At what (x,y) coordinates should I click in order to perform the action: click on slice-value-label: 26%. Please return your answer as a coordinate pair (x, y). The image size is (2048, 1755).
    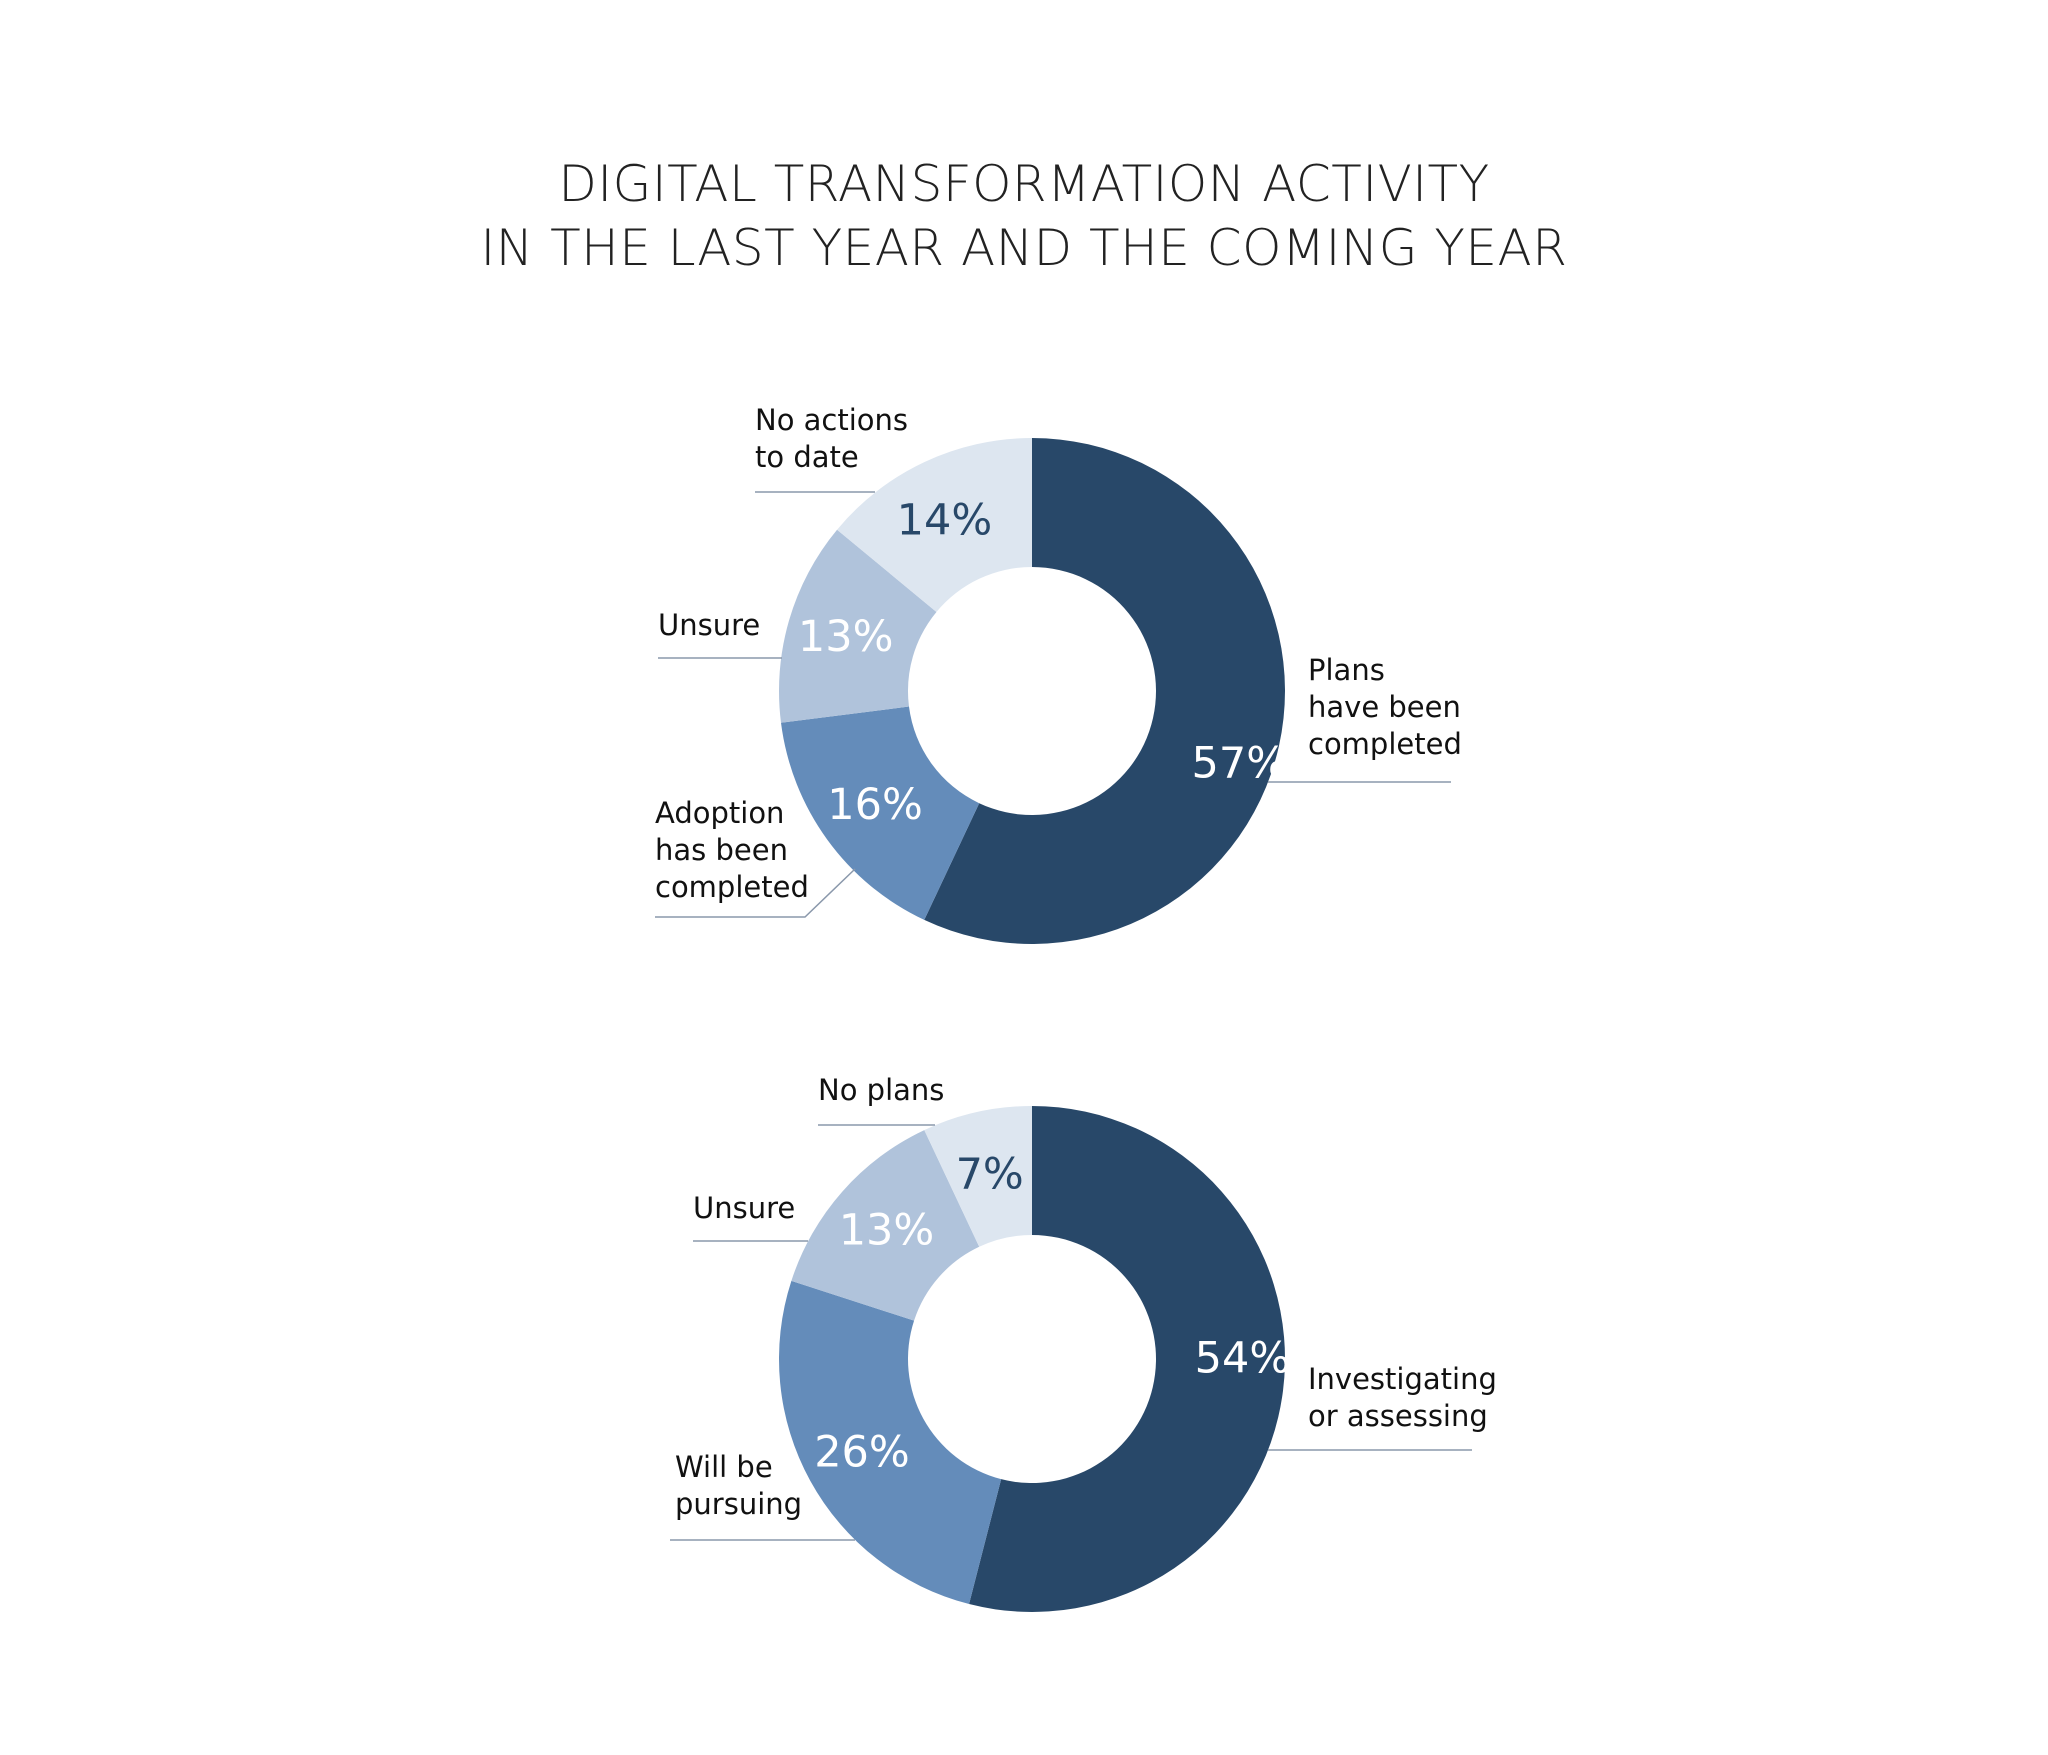
    Looking at the image, I should click on (862, 1452).